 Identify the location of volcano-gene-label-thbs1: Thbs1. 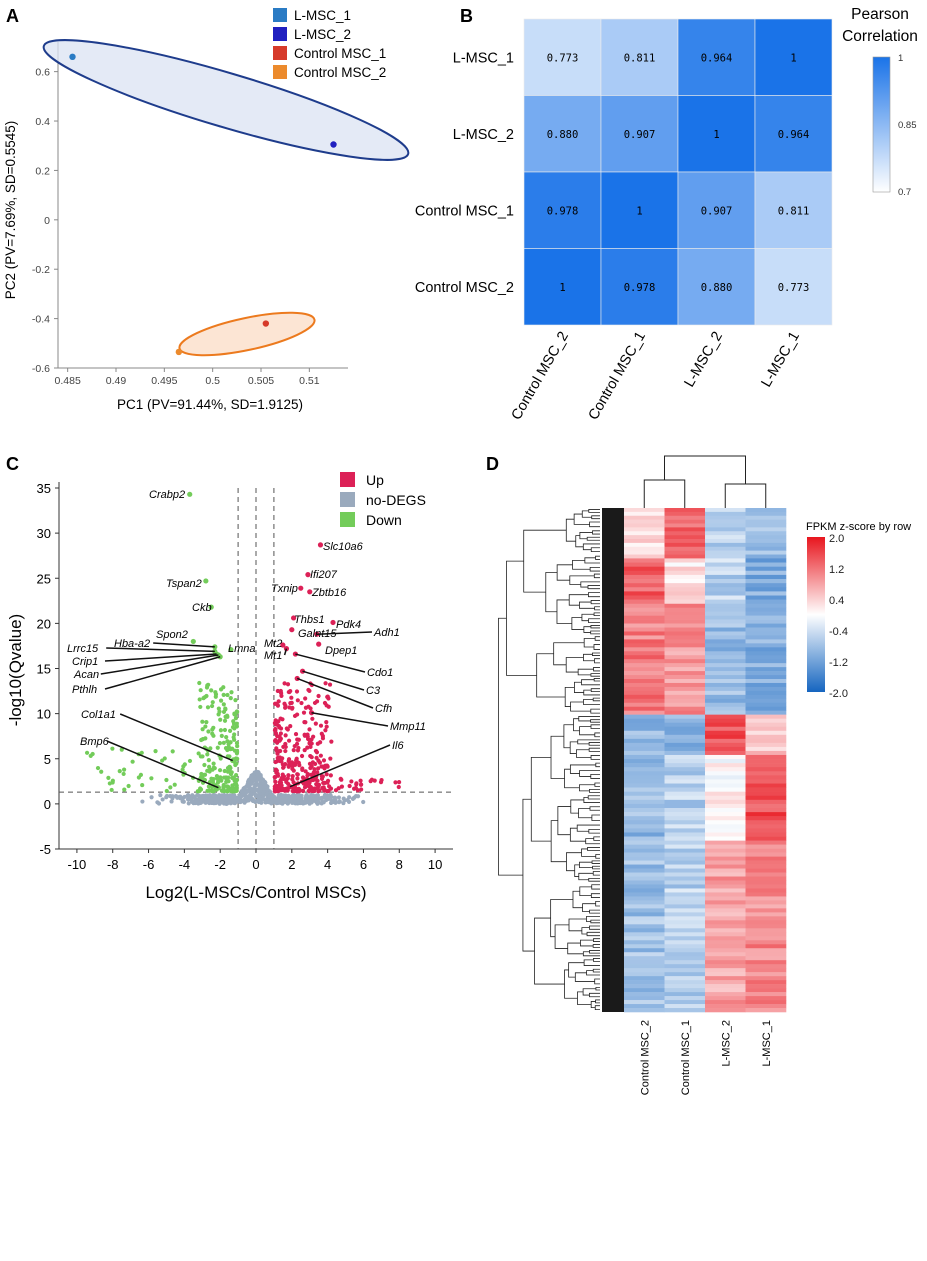
(309, 620).